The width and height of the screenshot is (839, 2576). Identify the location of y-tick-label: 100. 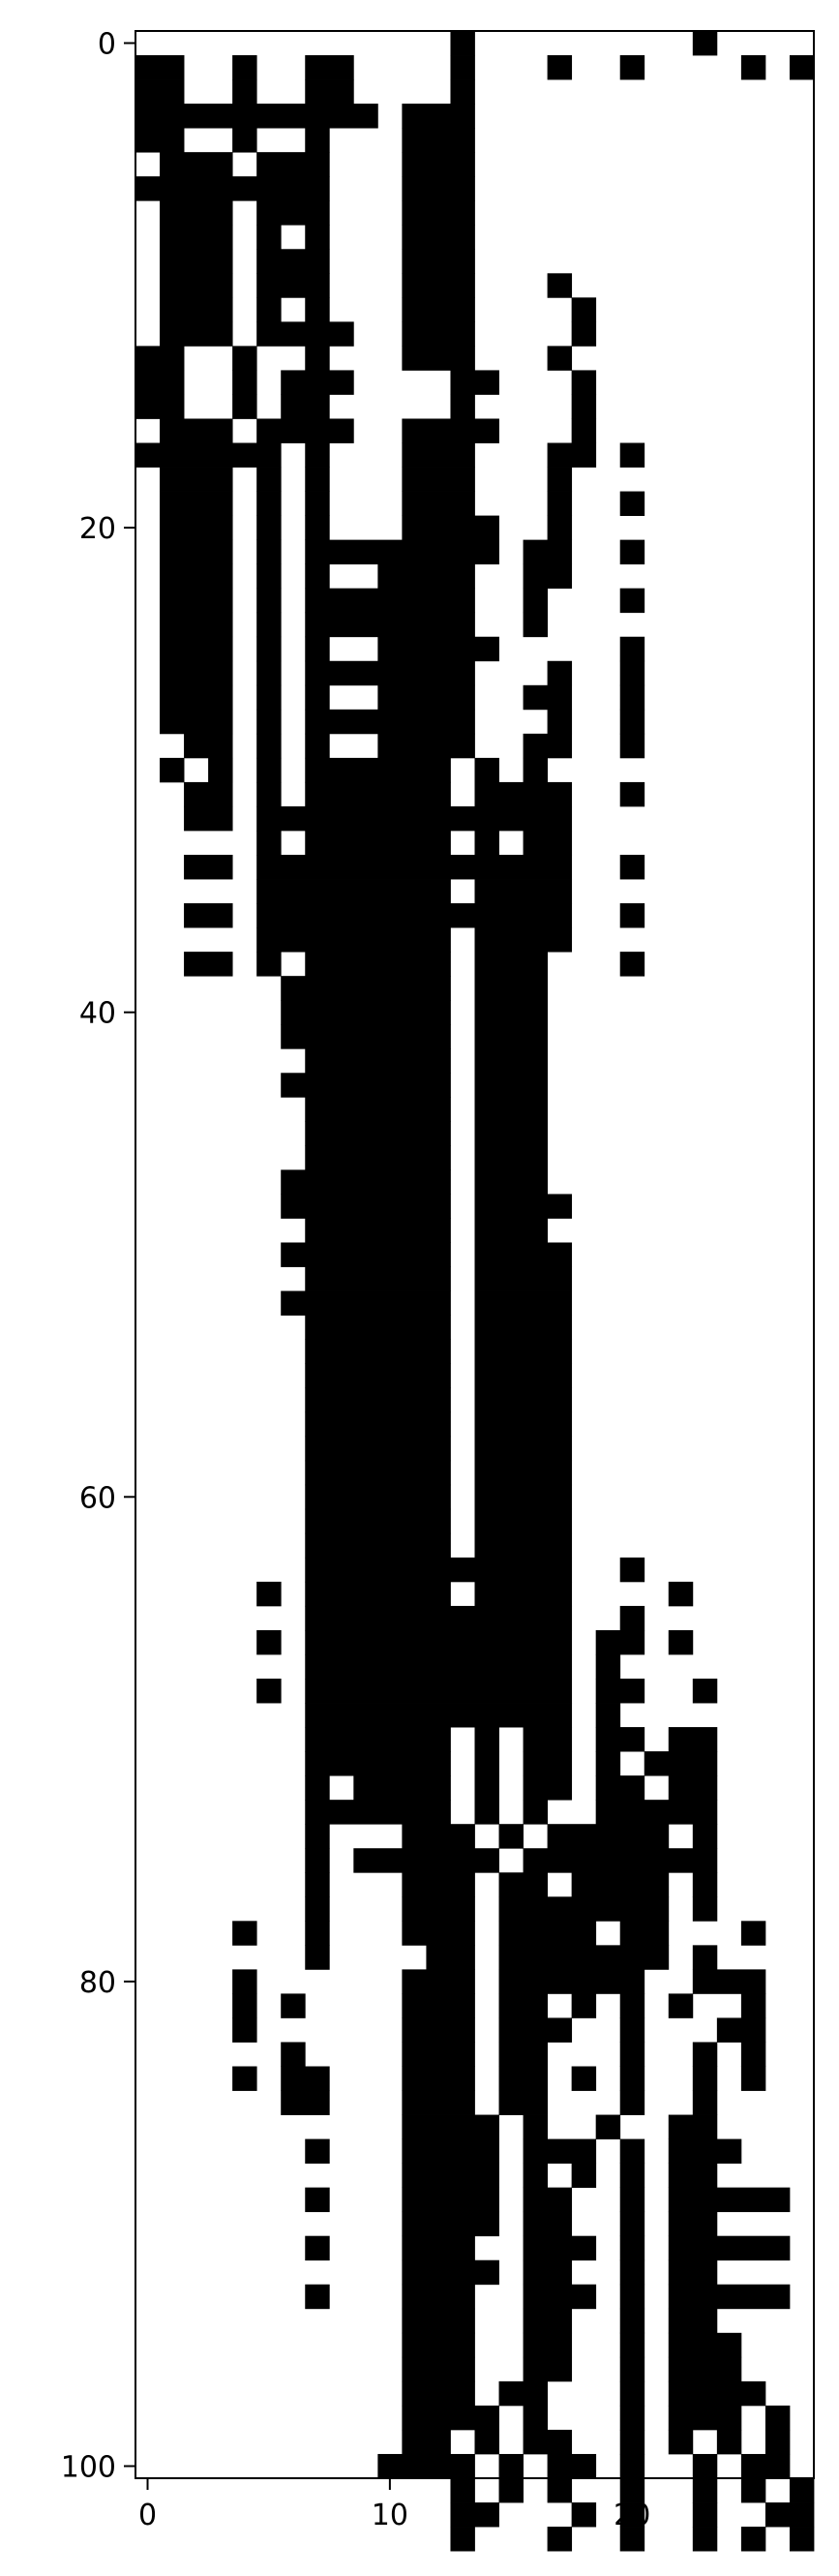
(88, 2467).